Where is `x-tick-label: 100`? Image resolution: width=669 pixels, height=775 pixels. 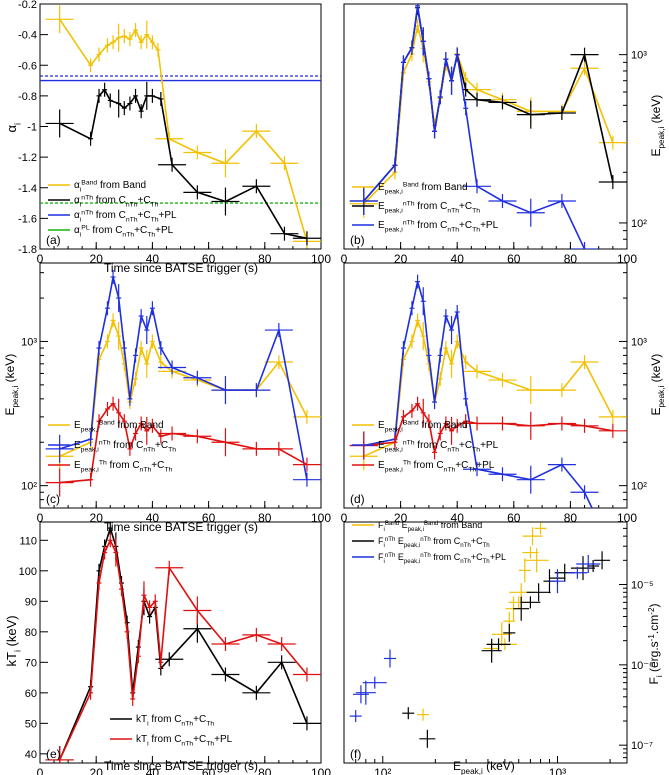
x-tick-label: 100 is located at coordinates (321, 770).